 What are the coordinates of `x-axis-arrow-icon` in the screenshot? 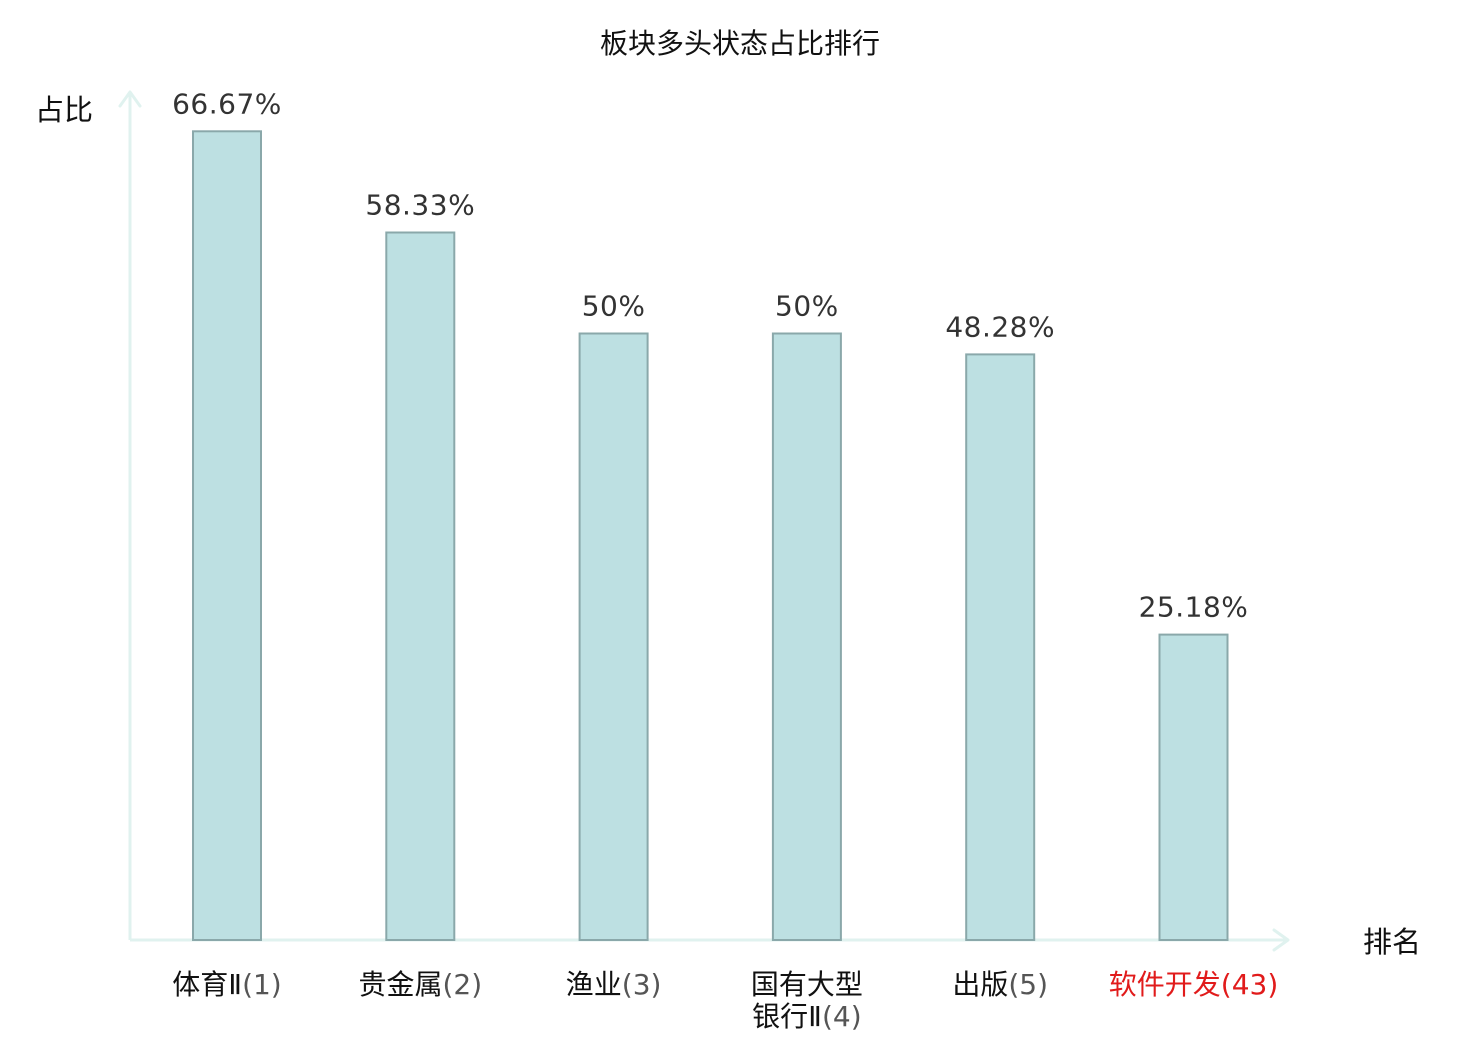 It's located at (1281, 940).